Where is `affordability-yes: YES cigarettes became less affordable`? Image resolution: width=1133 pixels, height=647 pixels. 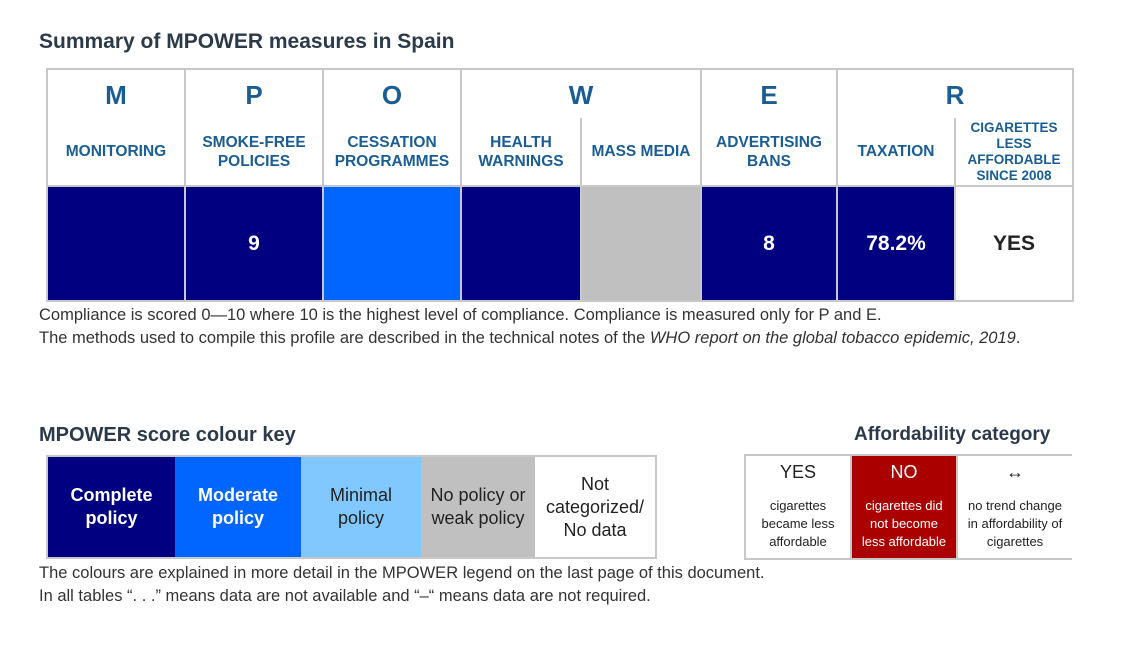 affordability-yes: YES cigarettes became less affordable is located at coordinates (799, 507).